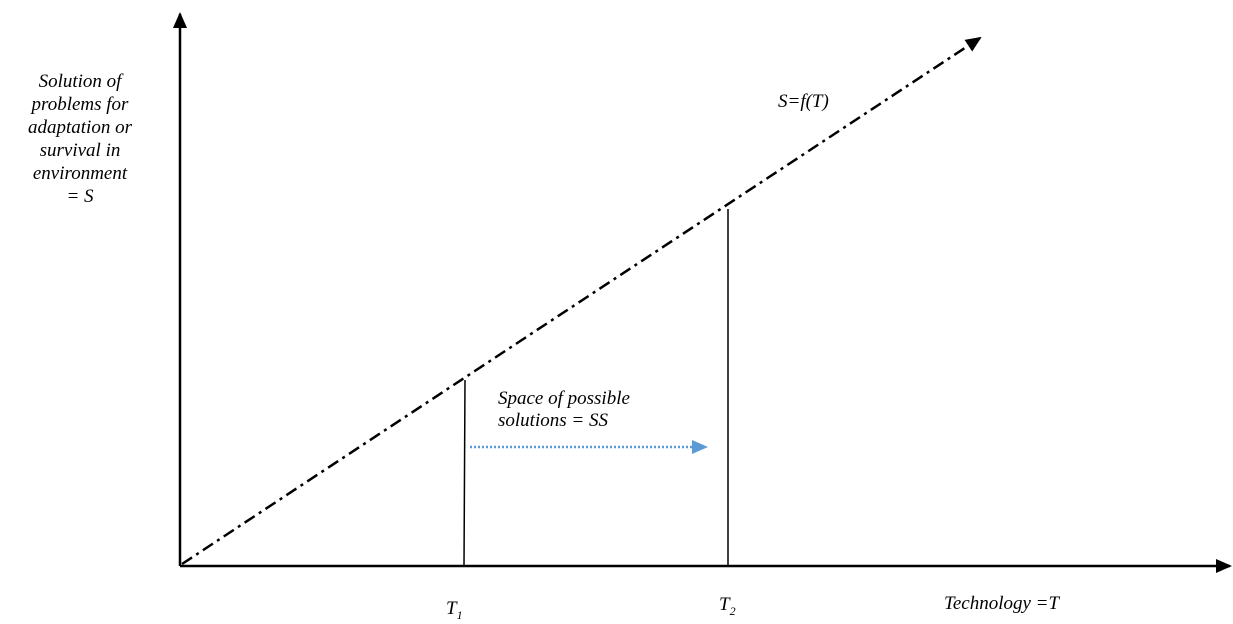 This screenshot has width=1233, height=624. I want to click on t1-label-sub: 1, so click(459, 614).